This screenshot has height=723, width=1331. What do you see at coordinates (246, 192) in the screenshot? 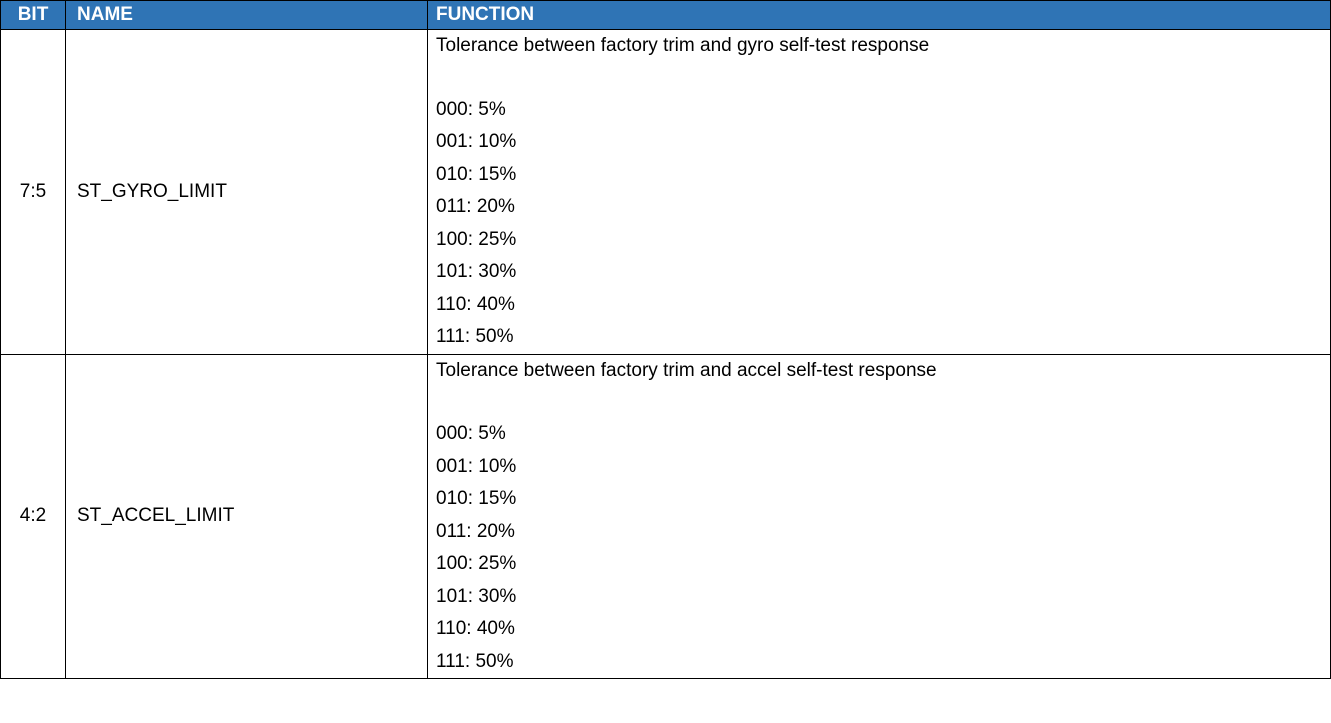
I see `name-cell: ST_GYRO_LIMIT` at bounding box center [246, 192].